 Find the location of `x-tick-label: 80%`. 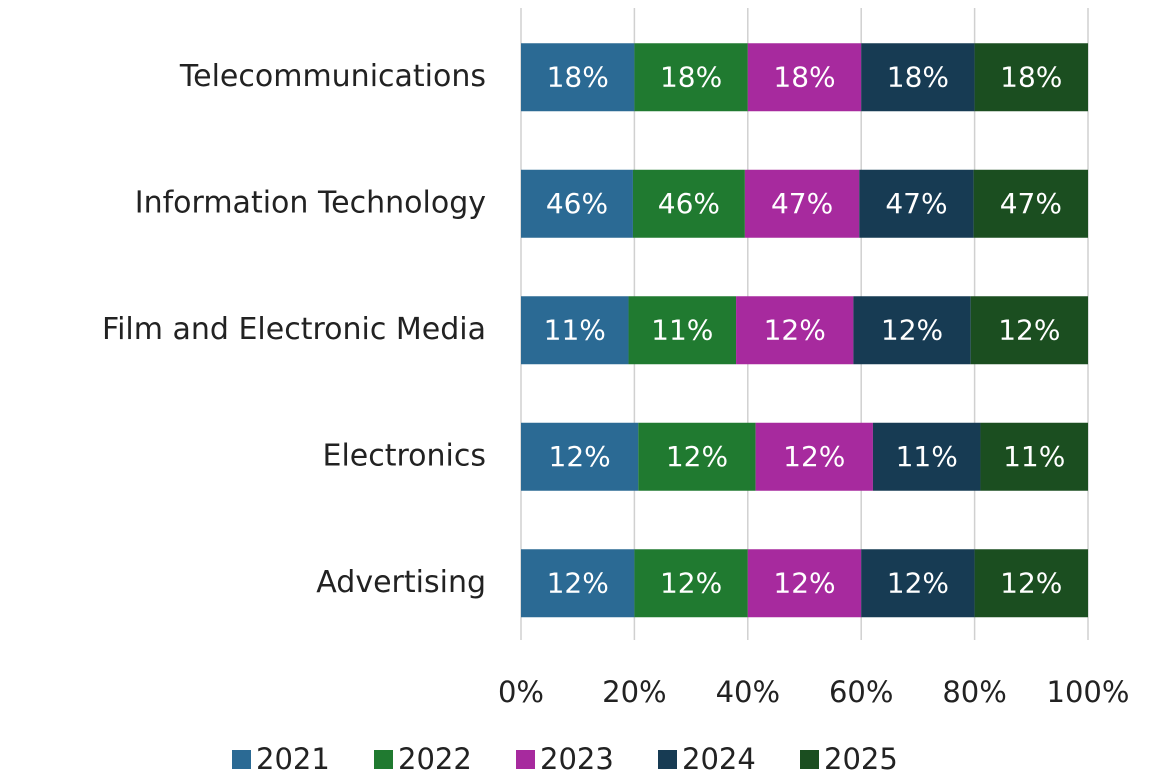

x-tick-label: 80% is located at coordinates (974, 692).